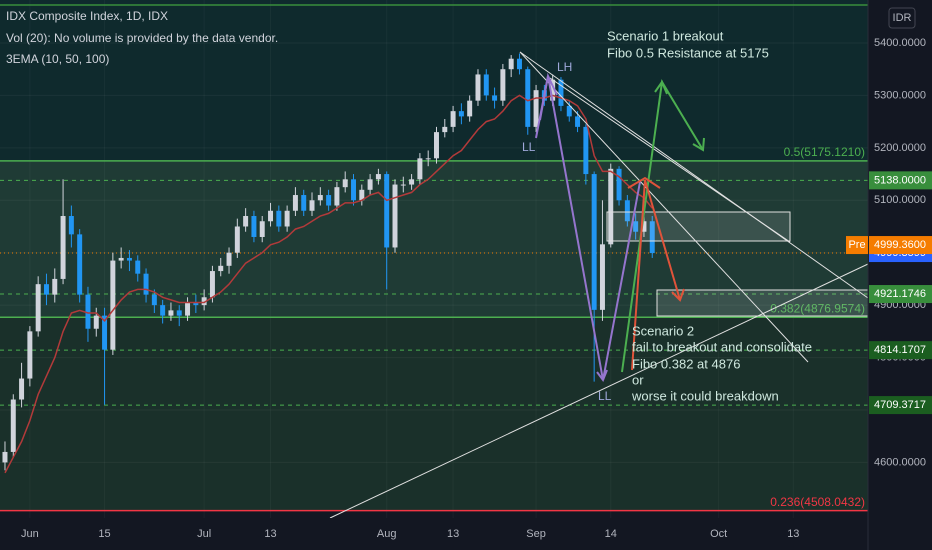  I want to click on y-tick-label: 5100.0000, so click(900, 200).